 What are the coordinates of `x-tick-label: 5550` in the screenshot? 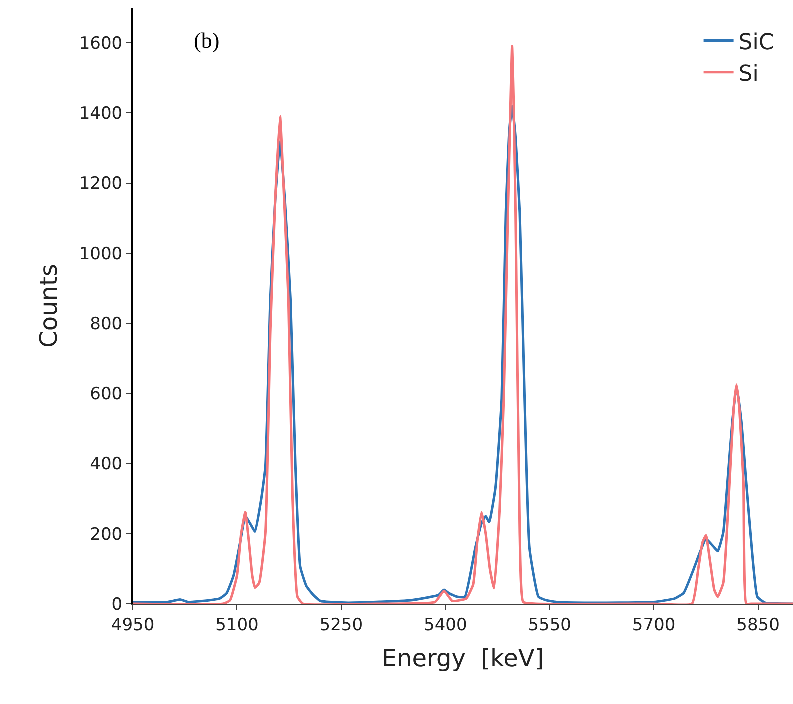 It's located at (550, 625).